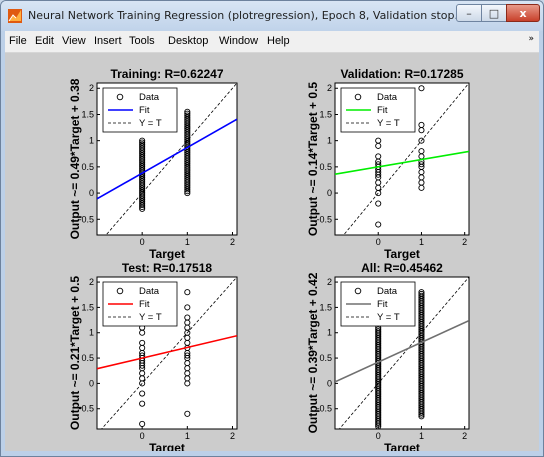 The height and width of the screenshot is (457, 544). Describe the element at coordinates (402, 254) in the screenshot. I see `validation-x-label: Target` at that location.